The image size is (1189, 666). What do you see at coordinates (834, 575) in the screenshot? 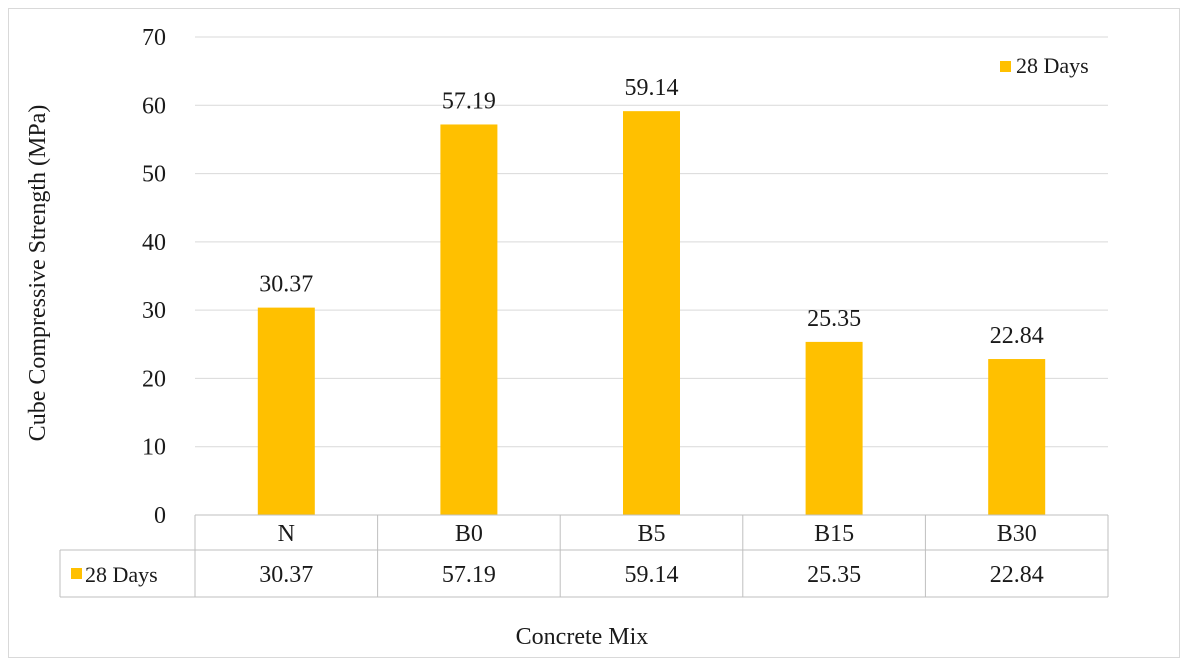
I see `table-cell-value: 25.35` at bounding box center [834, 575].